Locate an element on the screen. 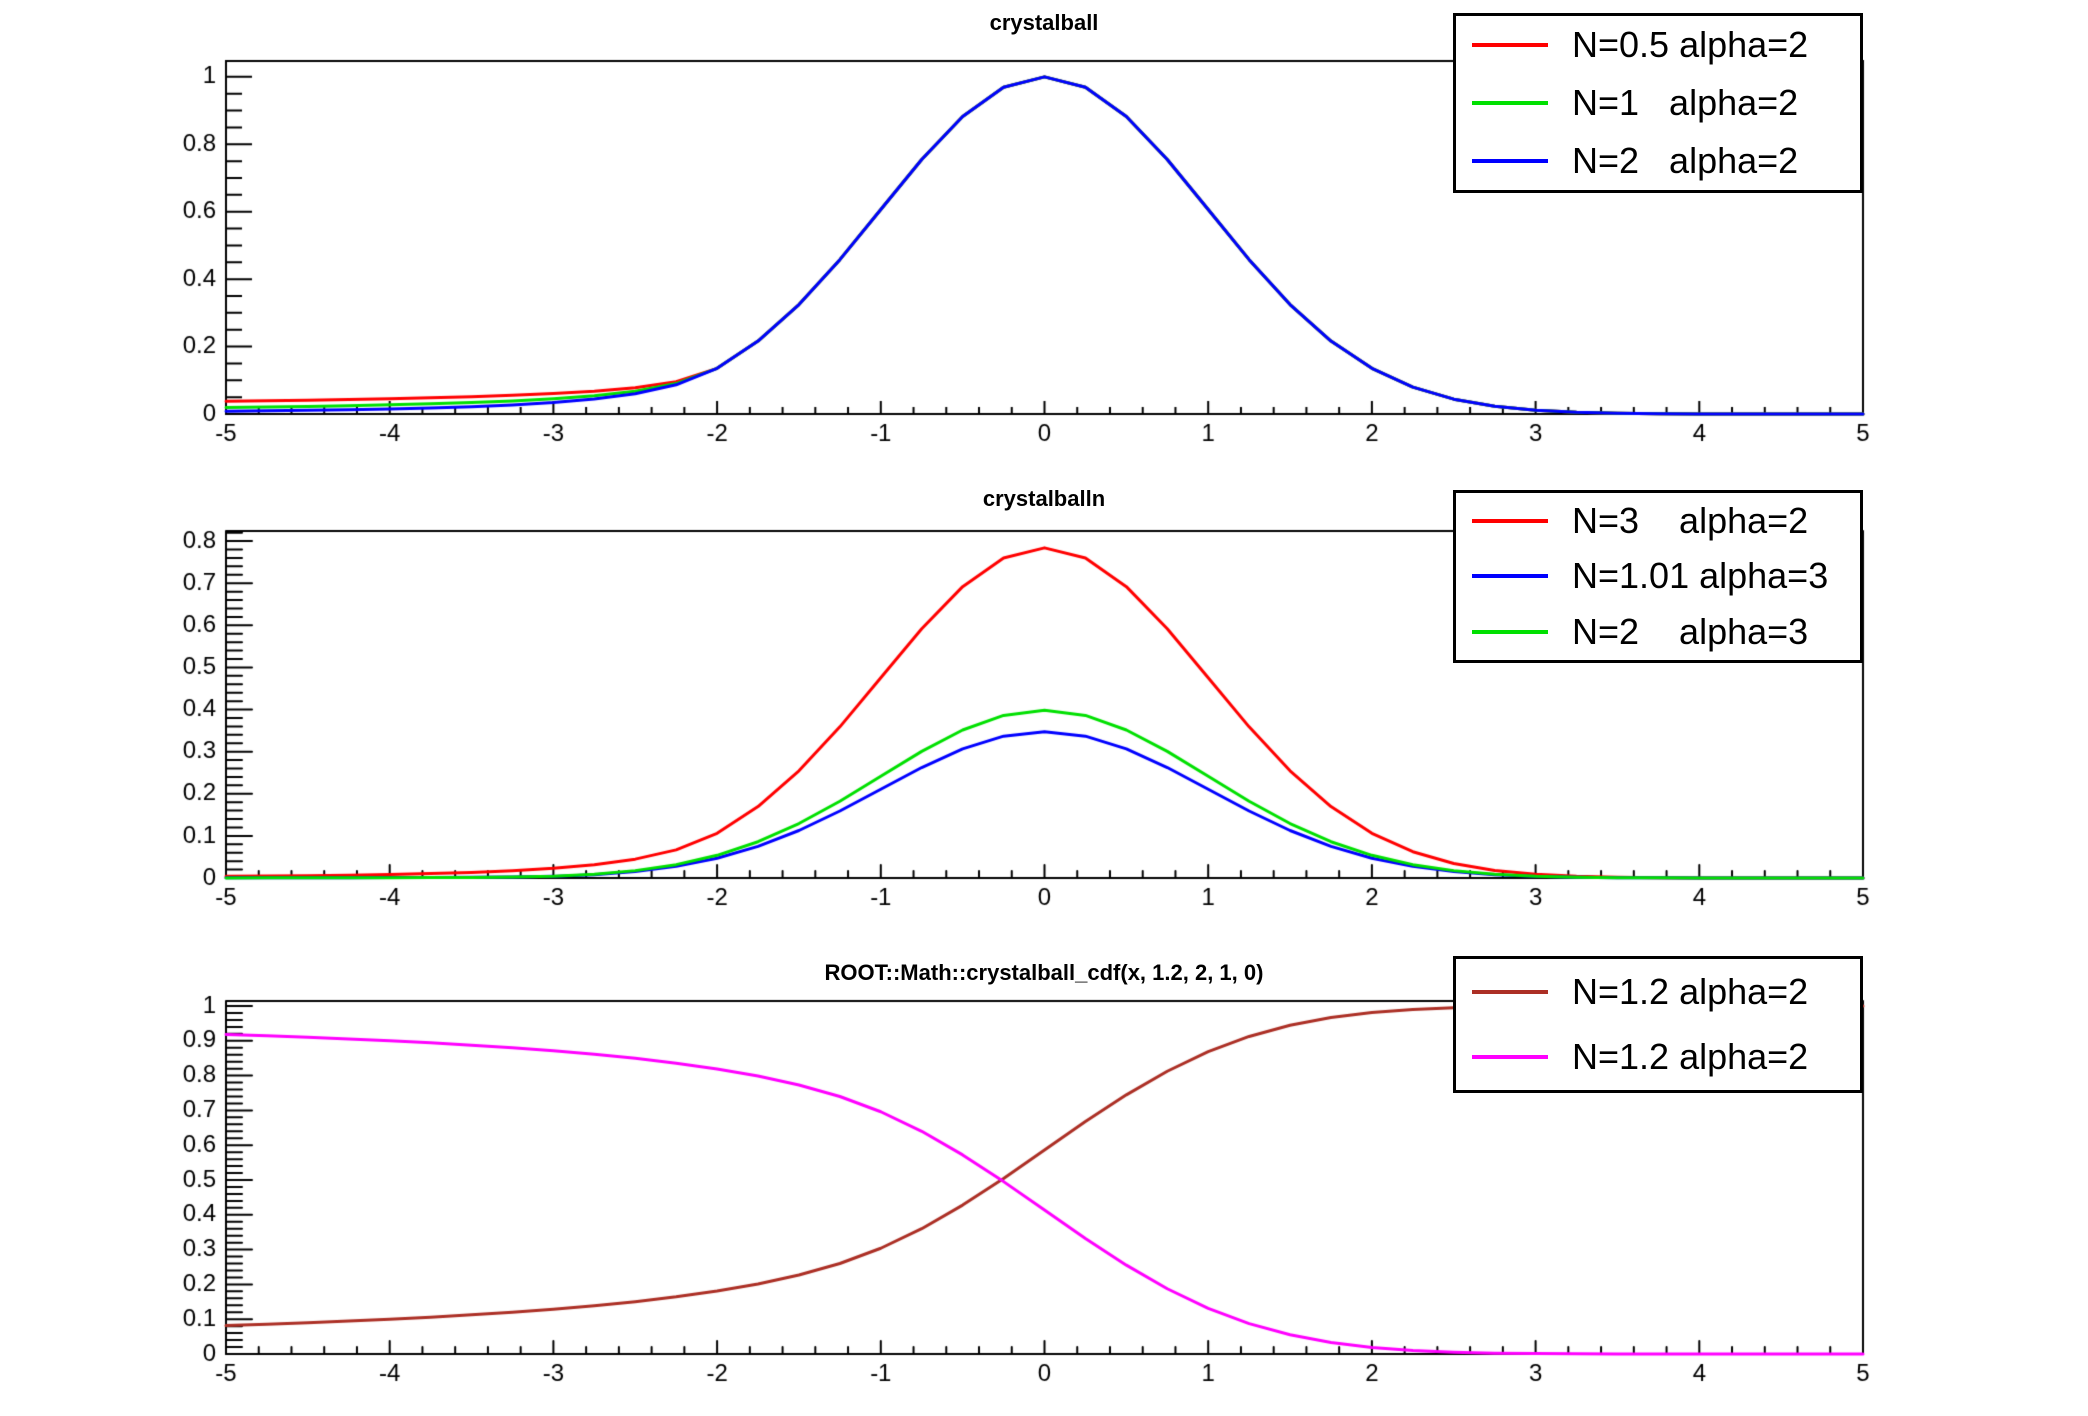  legend-entry: N=2 alpha=3 is located at coordinates (1658, 632).